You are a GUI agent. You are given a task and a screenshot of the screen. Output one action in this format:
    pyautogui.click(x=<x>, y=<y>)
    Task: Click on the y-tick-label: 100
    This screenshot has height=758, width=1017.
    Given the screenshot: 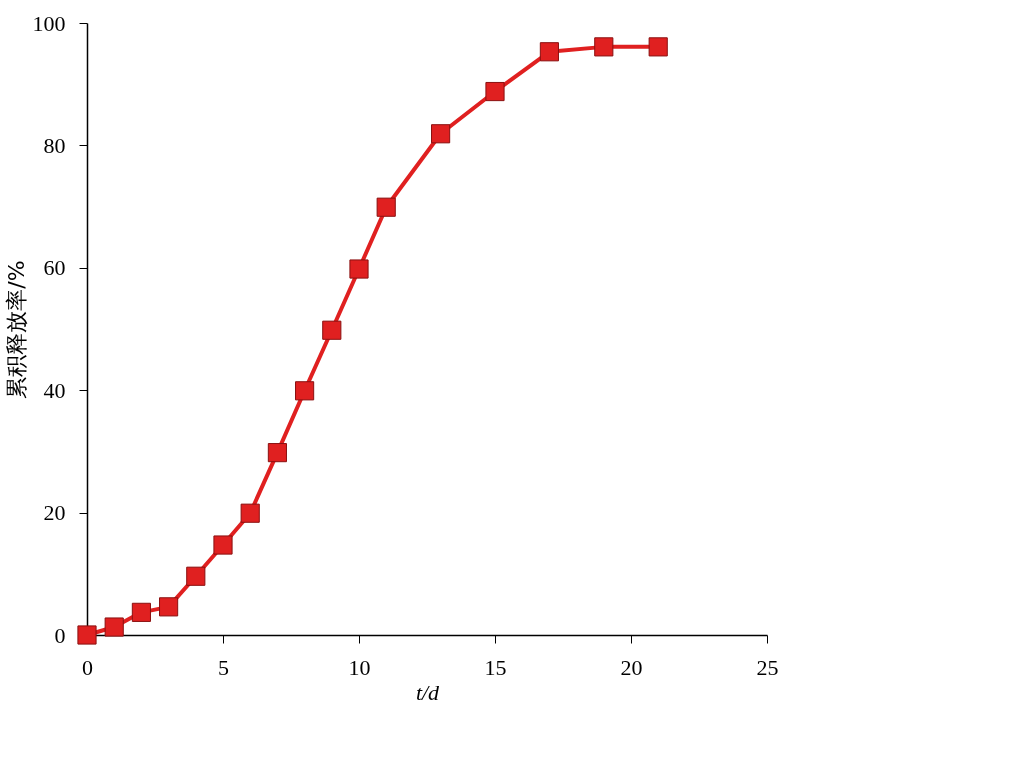 What is the action you would take?
    pyautogui.click(x=49, y=23)
    